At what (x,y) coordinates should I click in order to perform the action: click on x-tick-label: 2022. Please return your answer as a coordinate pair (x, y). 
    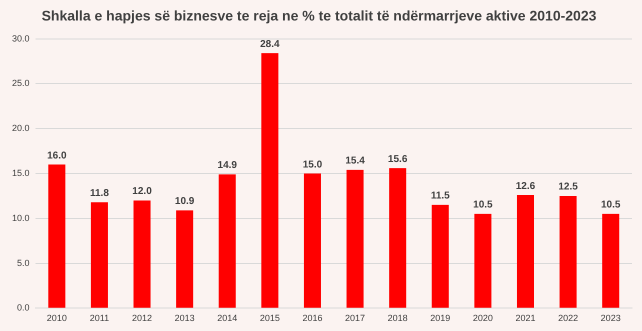
    Looking at the image, I should click on (568, 318).